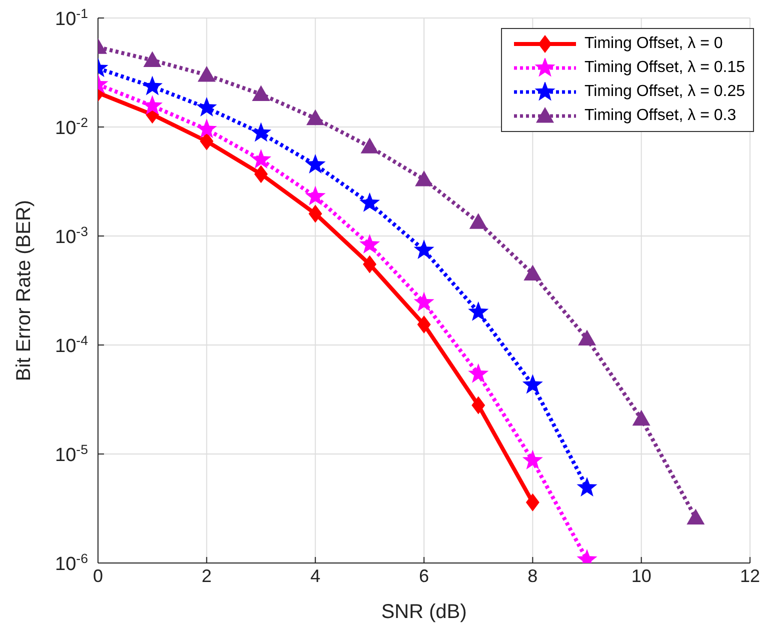  I want to click on x-tick-label: 0, so click(98, 576).